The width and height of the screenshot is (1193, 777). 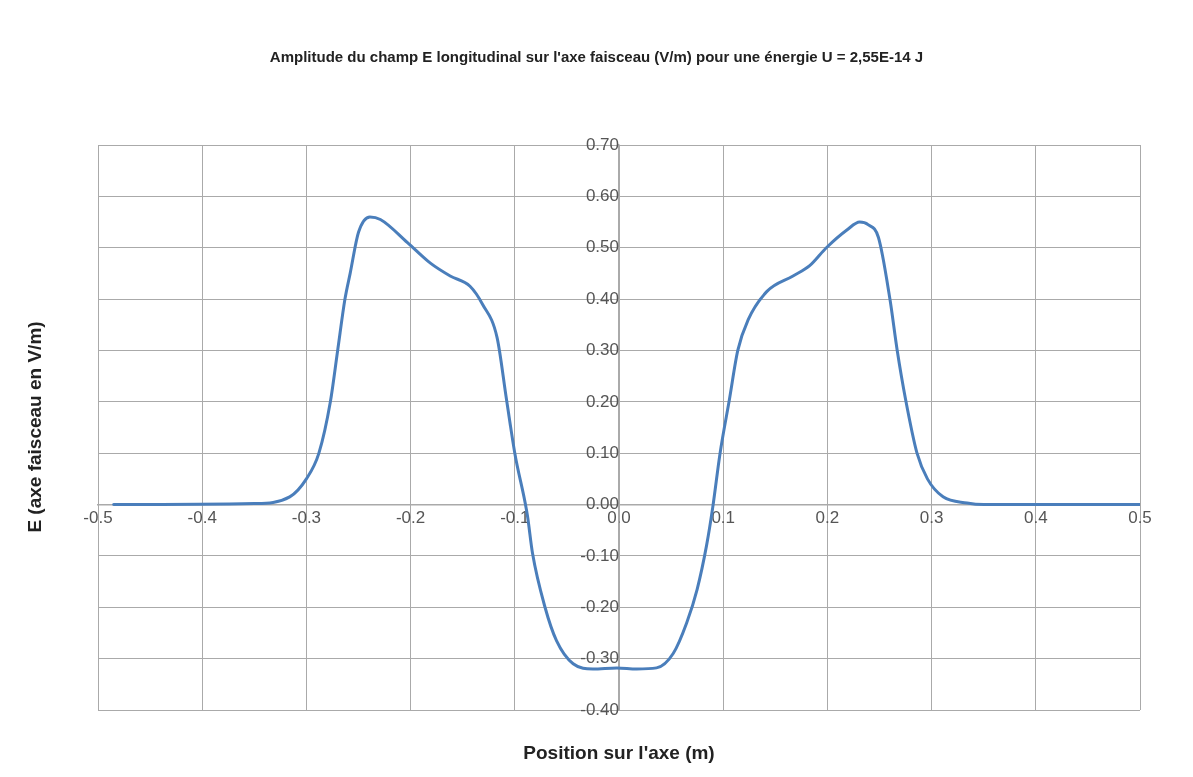 I want to click on x-tick-label: 0.2, so click(x=827, y=518).